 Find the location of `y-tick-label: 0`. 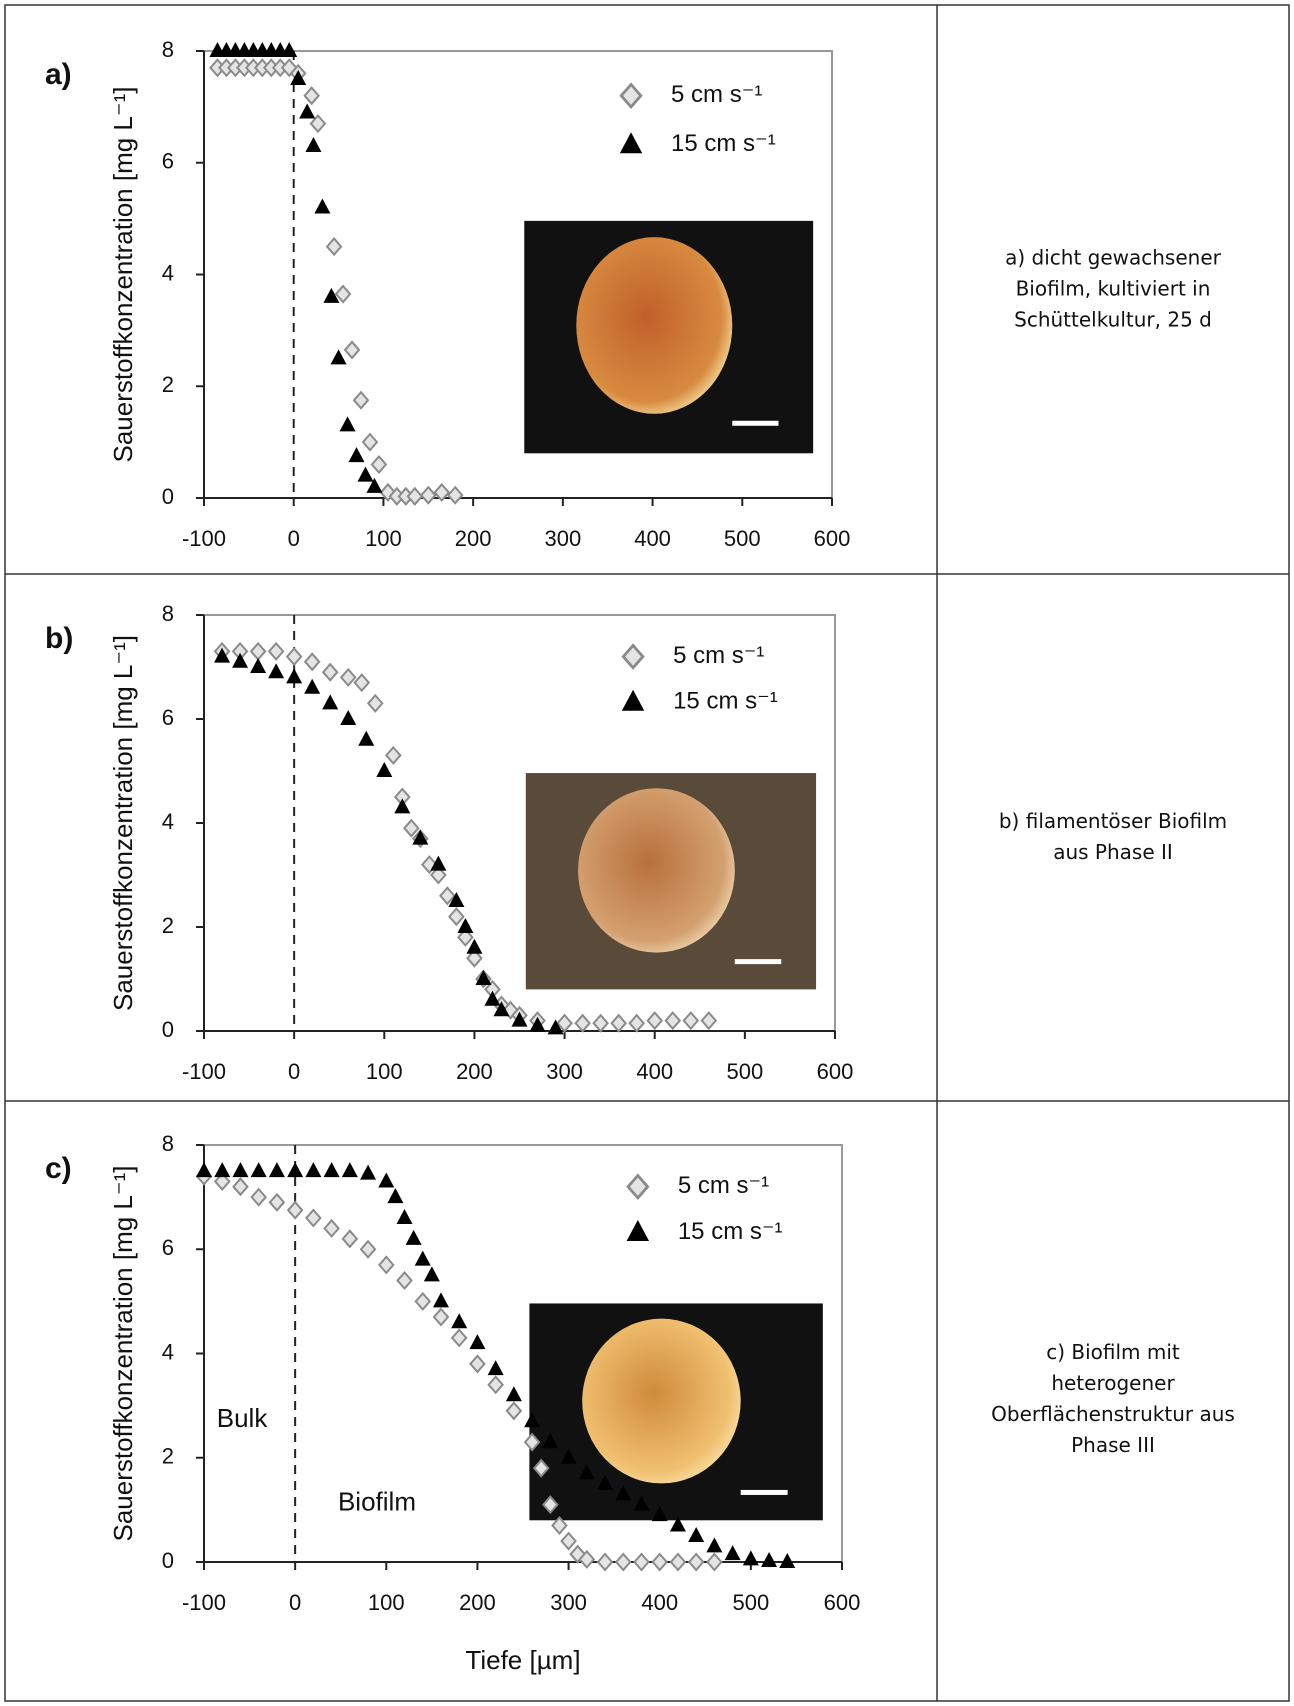

y-tick-label: 0 is located at coordinates (168, 1029).